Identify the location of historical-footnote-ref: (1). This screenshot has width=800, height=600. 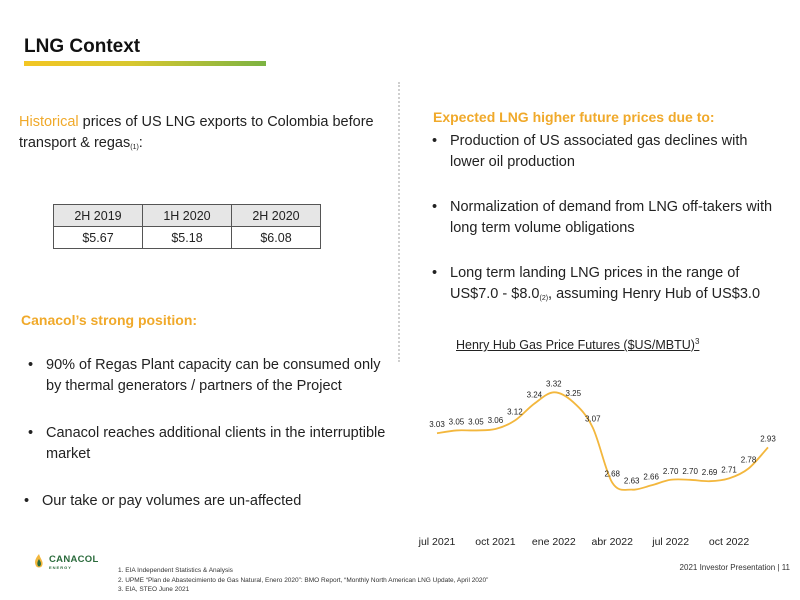
(134, 147).